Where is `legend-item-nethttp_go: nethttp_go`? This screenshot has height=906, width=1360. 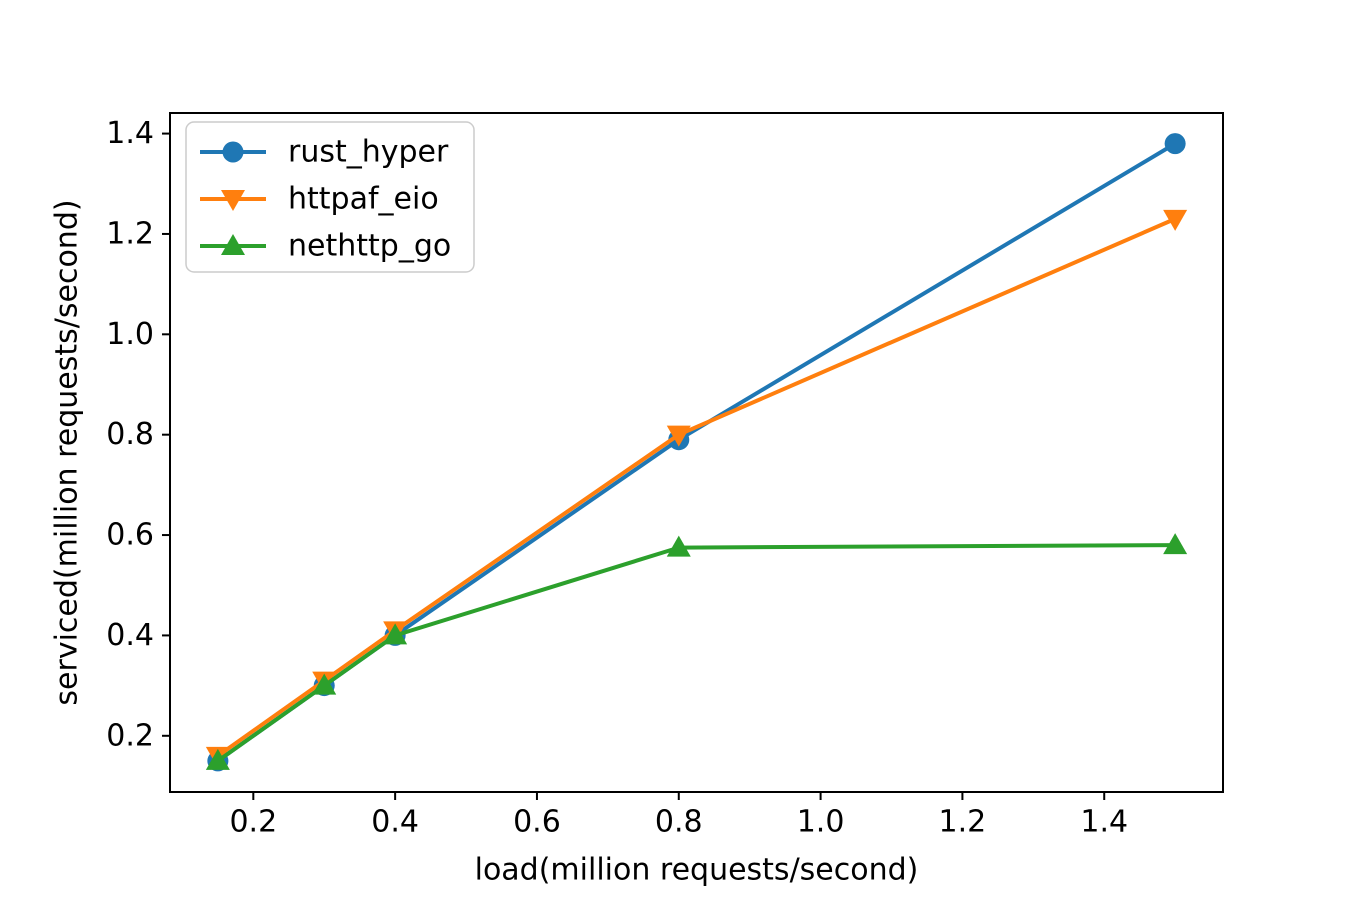 legend-item-nethttp_go: nethttp_go is located at coordinates (325, 246).